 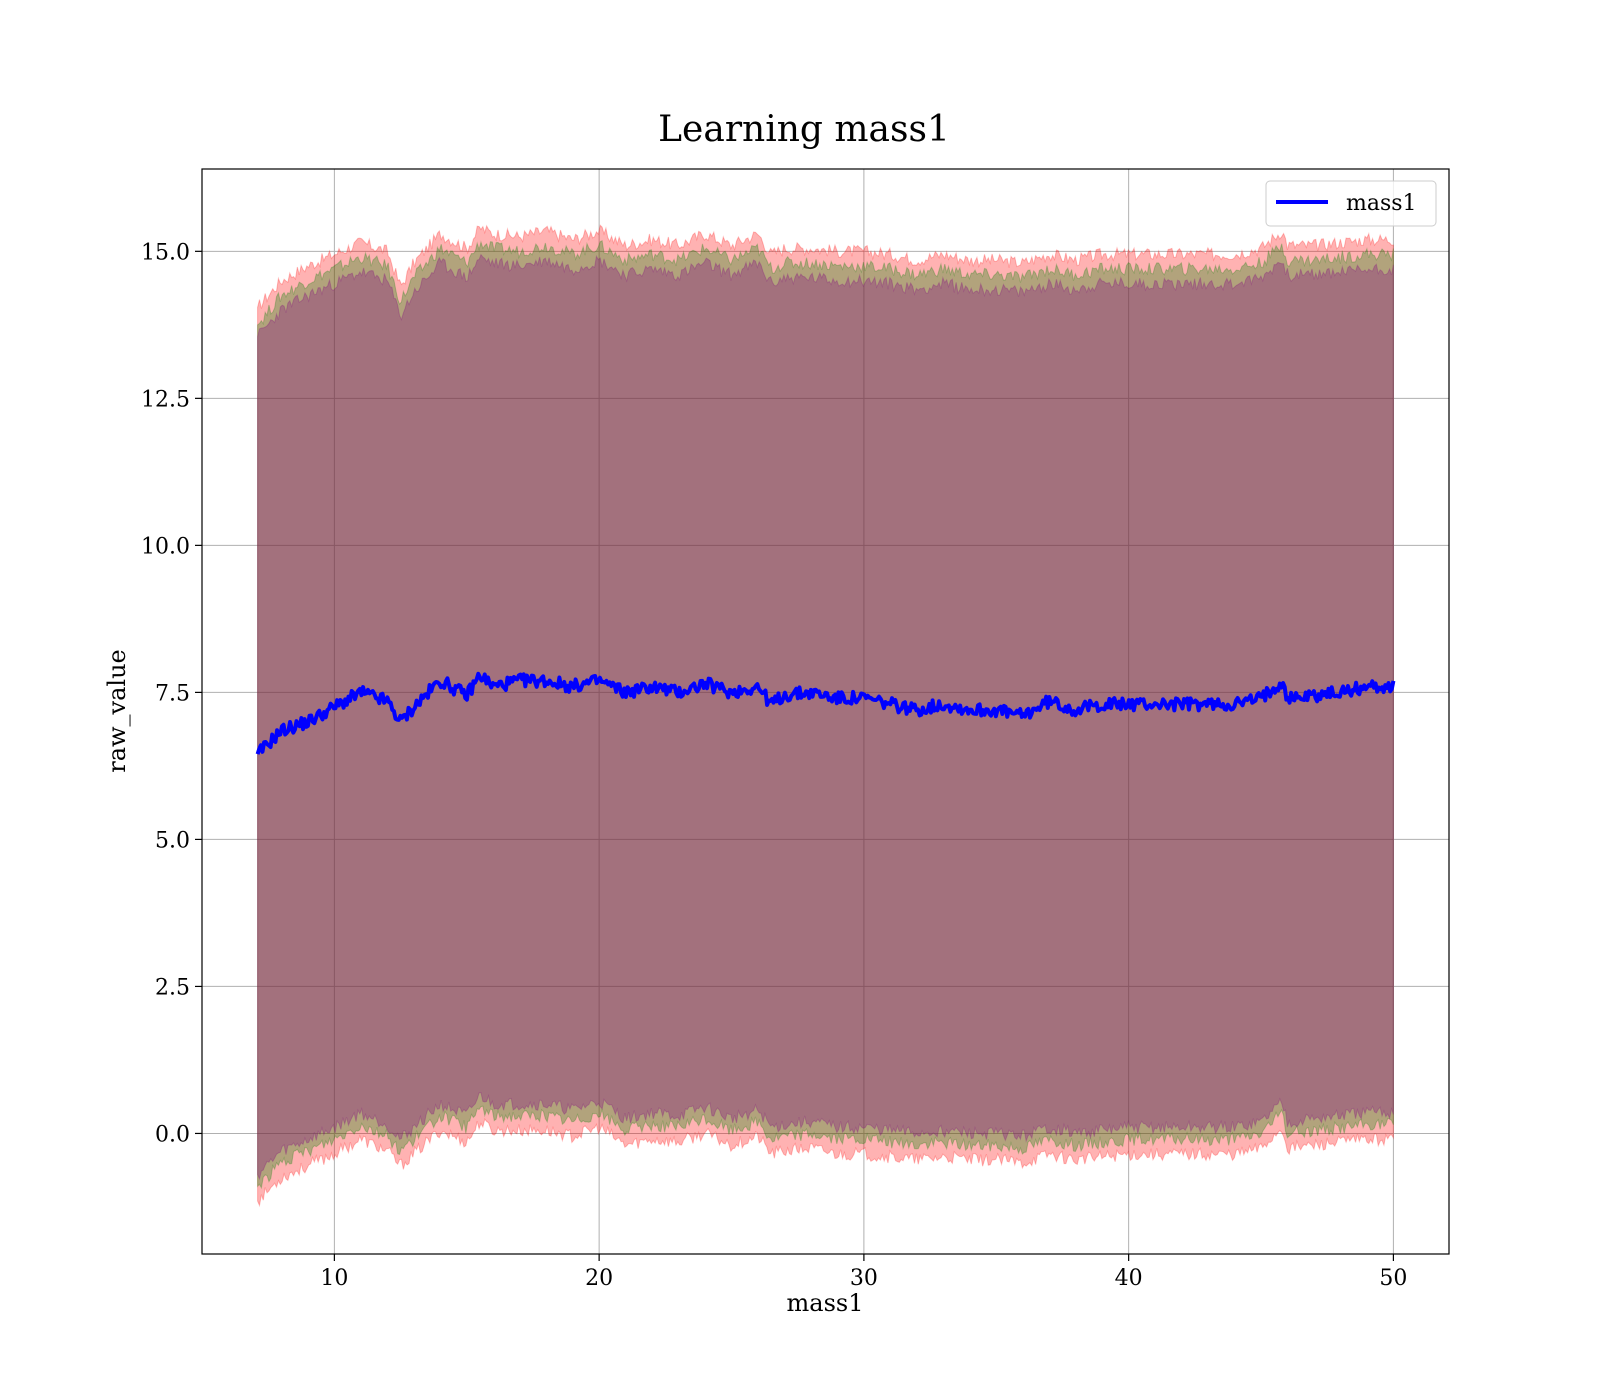 I want to click on y-axis-label: raw_value, so click(x=117, y=711).